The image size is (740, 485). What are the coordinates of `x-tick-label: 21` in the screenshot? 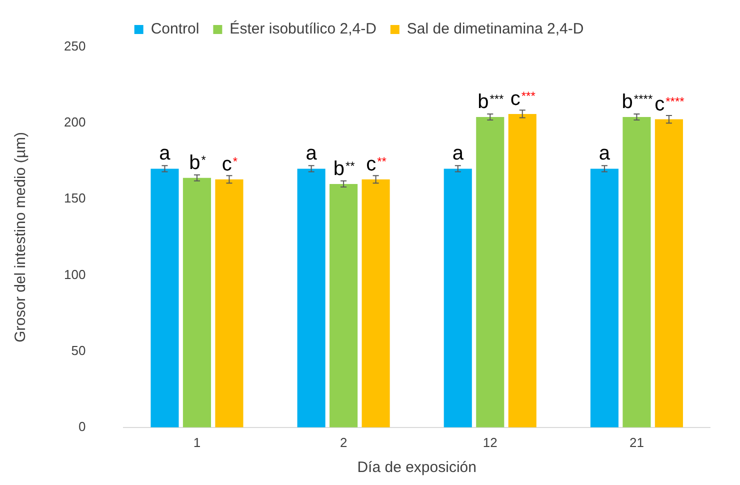 It's located at (636, 442).